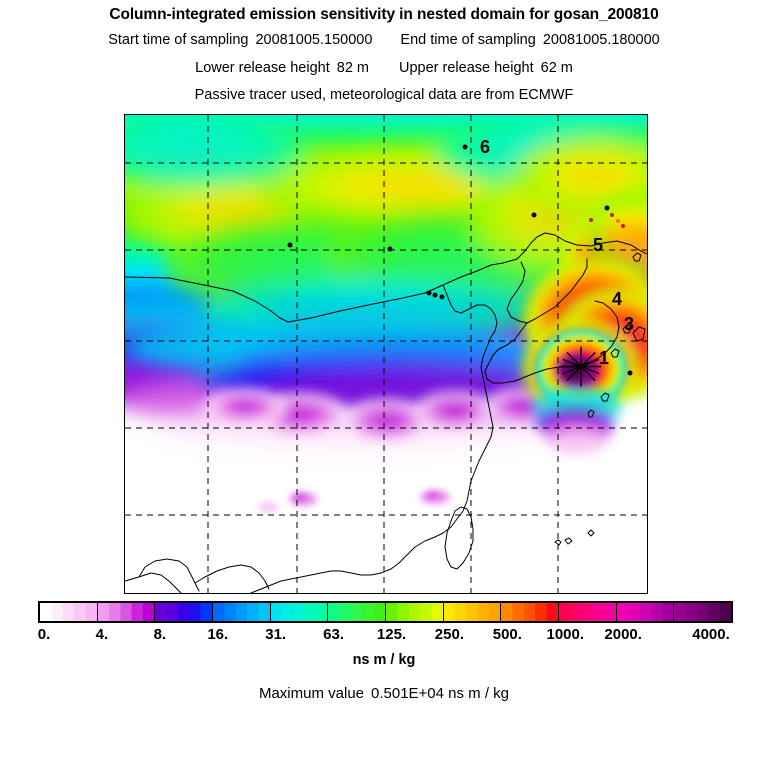  Describe the element at coordinates (429, 293) in the screenshot. I see `station-dot-ne-c` at that location.